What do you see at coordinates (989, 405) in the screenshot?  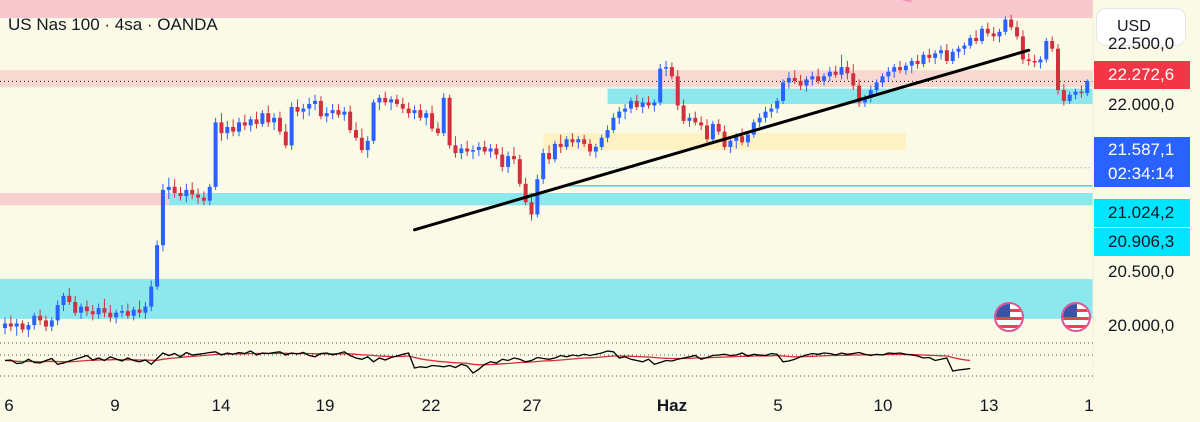 I see `time-label-13: 13` at bounding box center [989, 405].